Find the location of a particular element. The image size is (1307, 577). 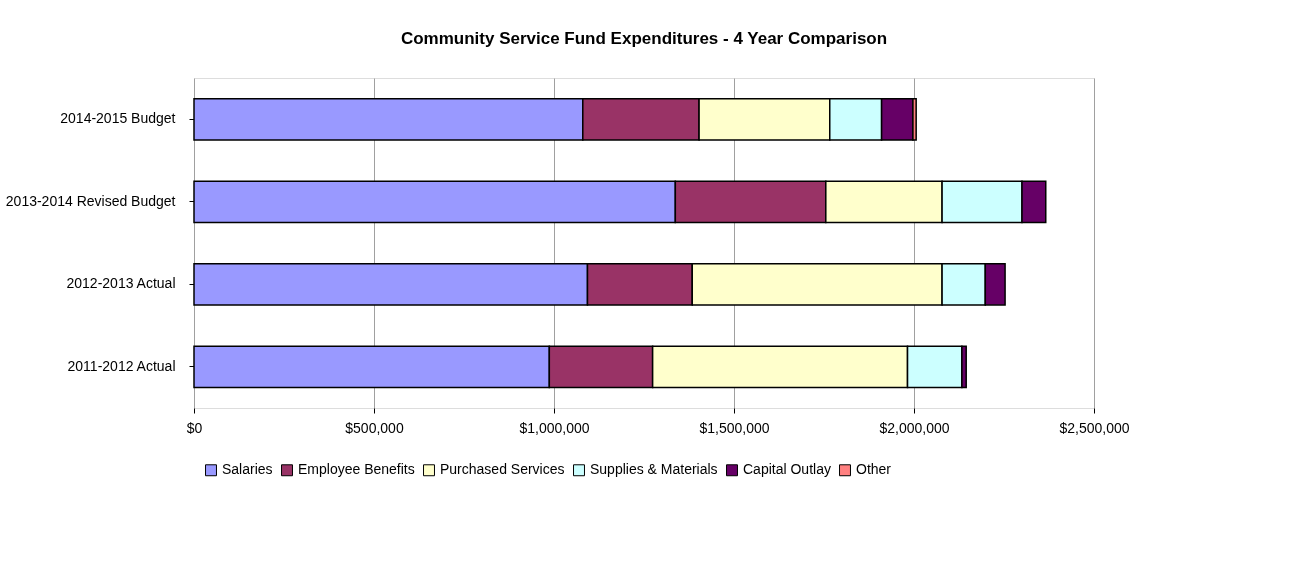

legend-label: Other is located at coordinates (874, 469).